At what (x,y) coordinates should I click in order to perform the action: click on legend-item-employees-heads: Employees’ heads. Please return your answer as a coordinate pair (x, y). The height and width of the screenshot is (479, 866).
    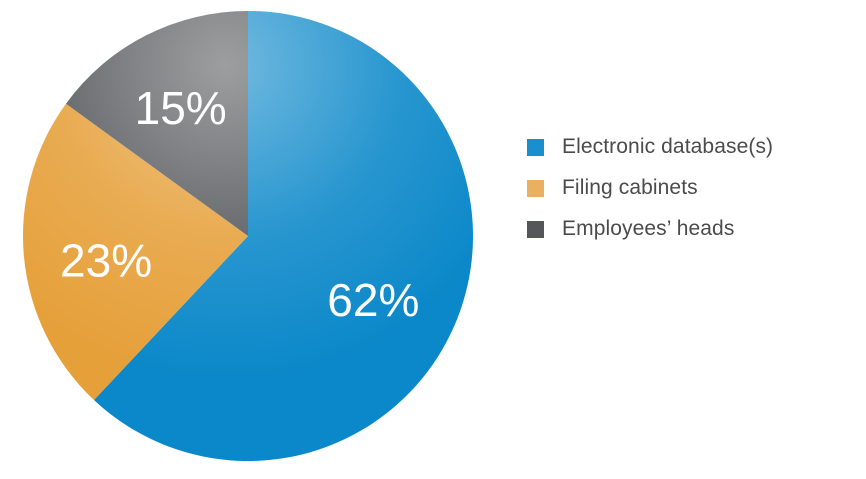
    Looking at the image, I should click on (694, 229).